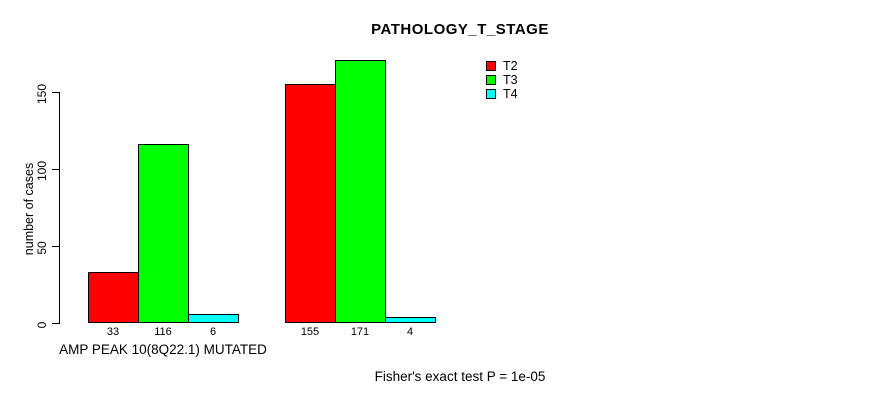 The width and height of the screenshot is (890, 400). I want to click on legend-item-t2: T2, so click(502, 66).